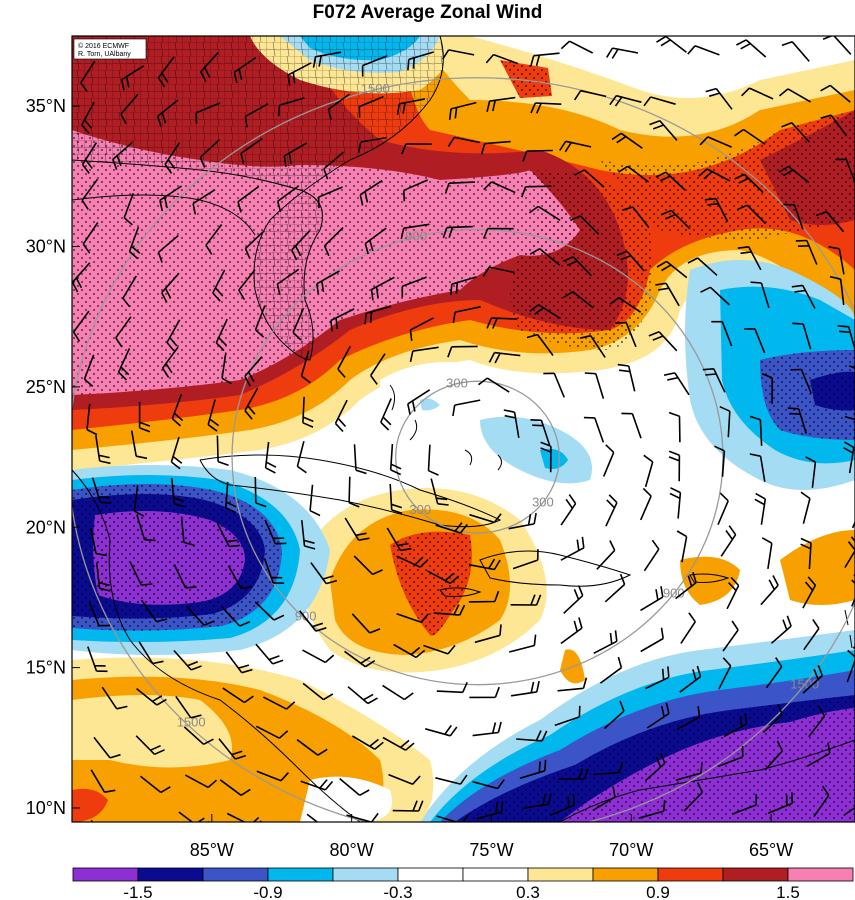  Describe the element at coordinates (543, 502) in the screenshot. I see `range-ring-label: 300` at that location.